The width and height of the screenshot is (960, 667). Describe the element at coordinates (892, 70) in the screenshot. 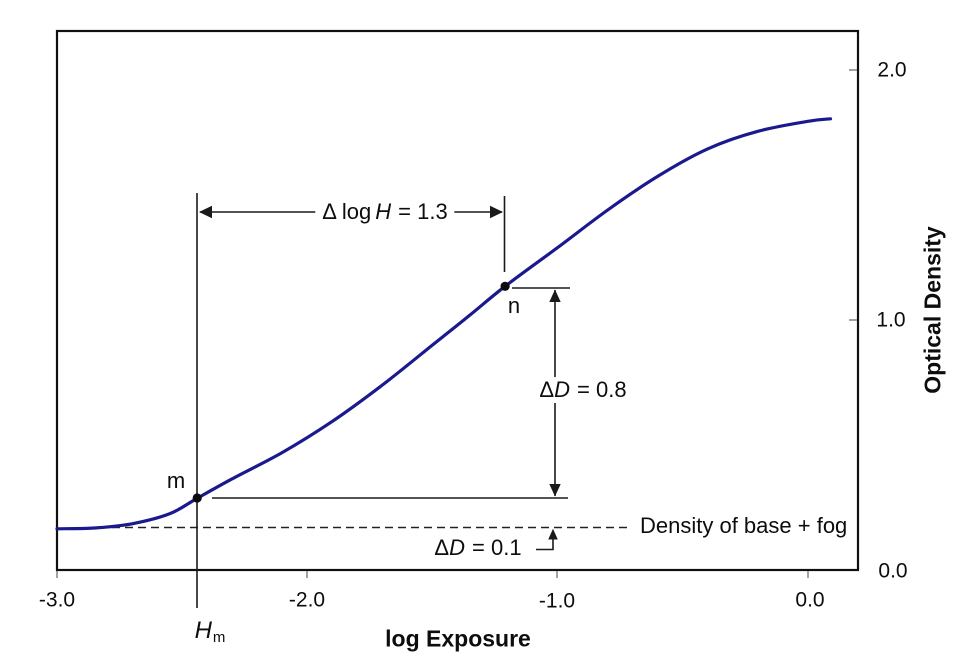

I see `y-tick-label-2: 2.0` at that location.